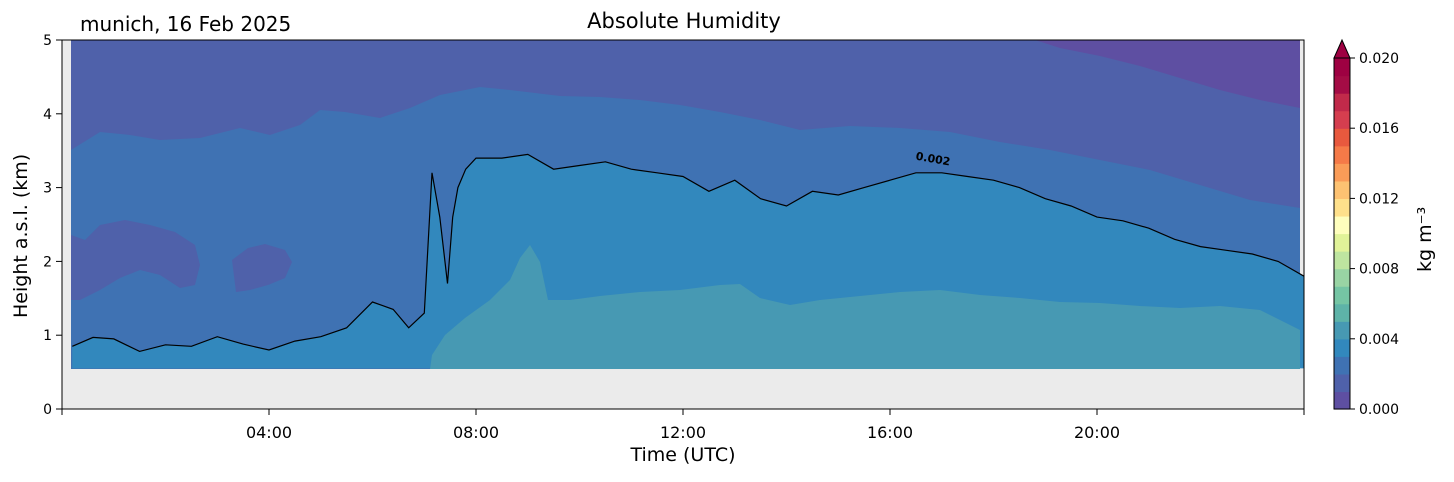 This screenshot has height=482, width=1454. Describe the element at coordinates (1379, 410) in the screenshot. I see `colorbar-tick-label: 0.000` at that location.